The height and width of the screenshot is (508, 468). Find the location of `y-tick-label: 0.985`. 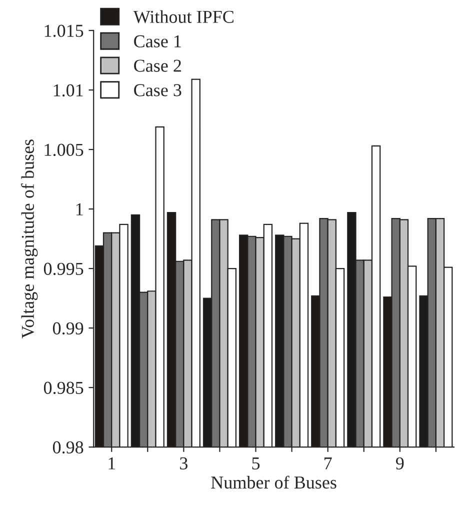

y-tick-label: 0.985 is located at coordinates (64, 388).